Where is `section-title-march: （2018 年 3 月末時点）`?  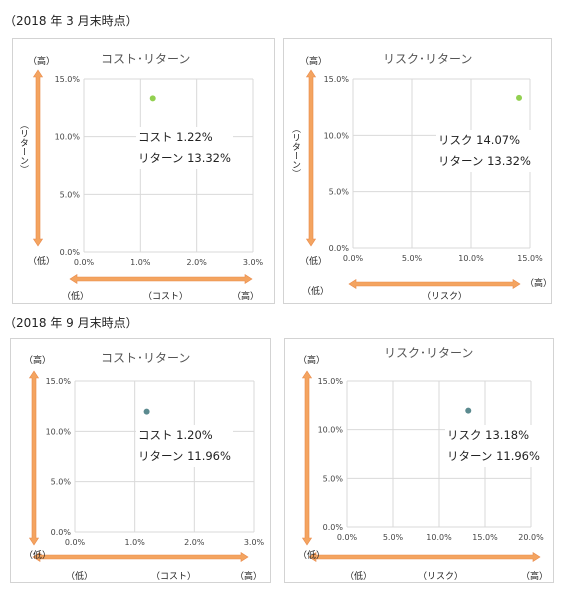
section-title-march: （2018 年 3 月末時点） is located at coordinates (71, 21).